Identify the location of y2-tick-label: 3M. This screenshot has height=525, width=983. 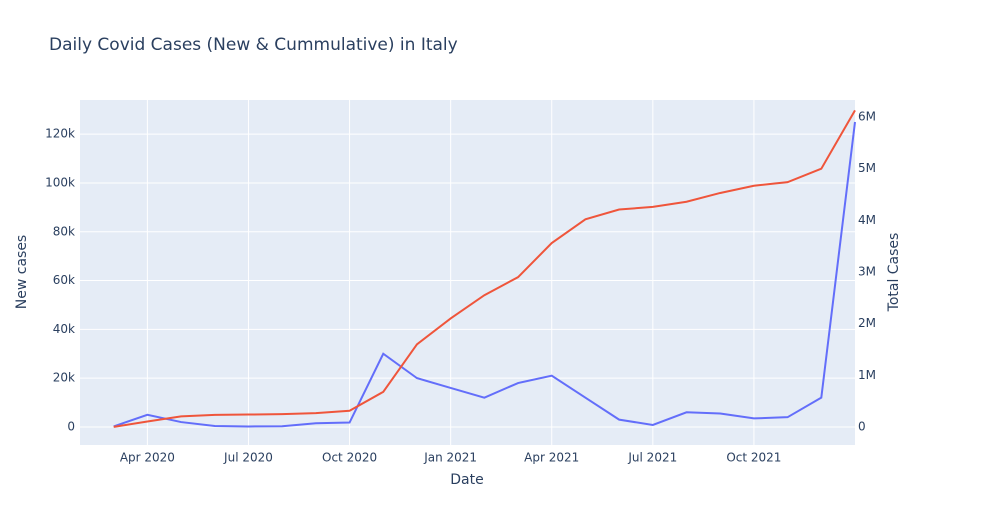
(867, 271).